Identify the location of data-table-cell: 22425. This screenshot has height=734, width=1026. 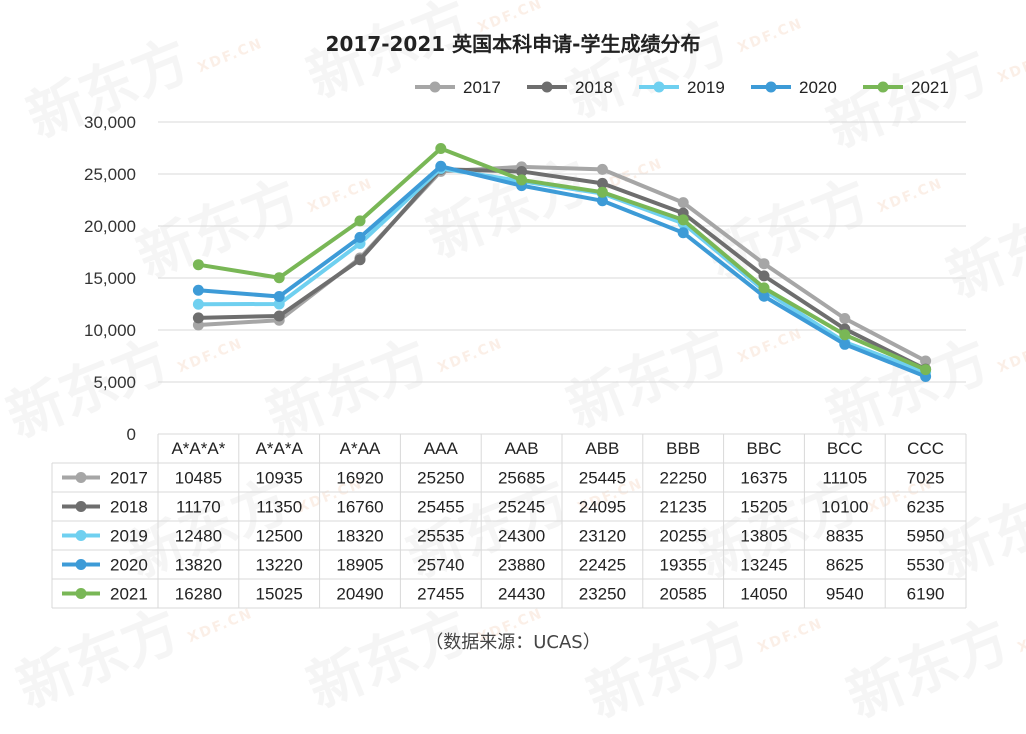
(602, 565).